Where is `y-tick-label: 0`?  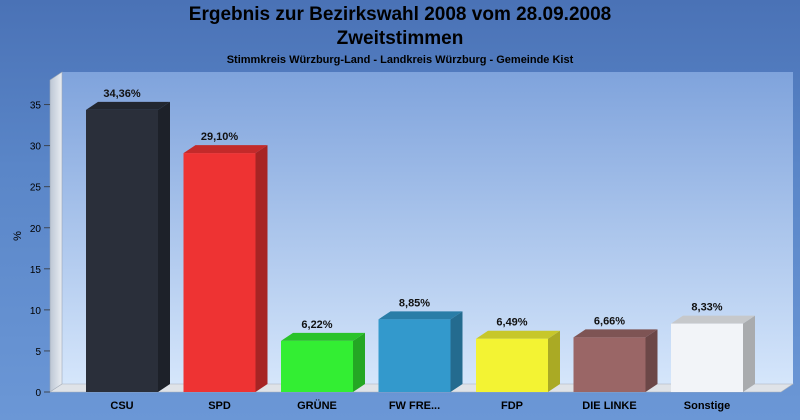
y-tick-label: 0 is located at coordinates (38, 393).